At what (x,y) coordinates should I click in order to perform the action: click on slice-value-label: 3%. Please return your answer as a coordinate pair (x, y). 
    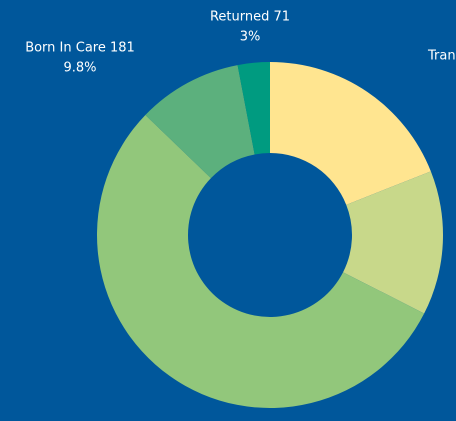
    Looking at the image, I should click on (250, 37).